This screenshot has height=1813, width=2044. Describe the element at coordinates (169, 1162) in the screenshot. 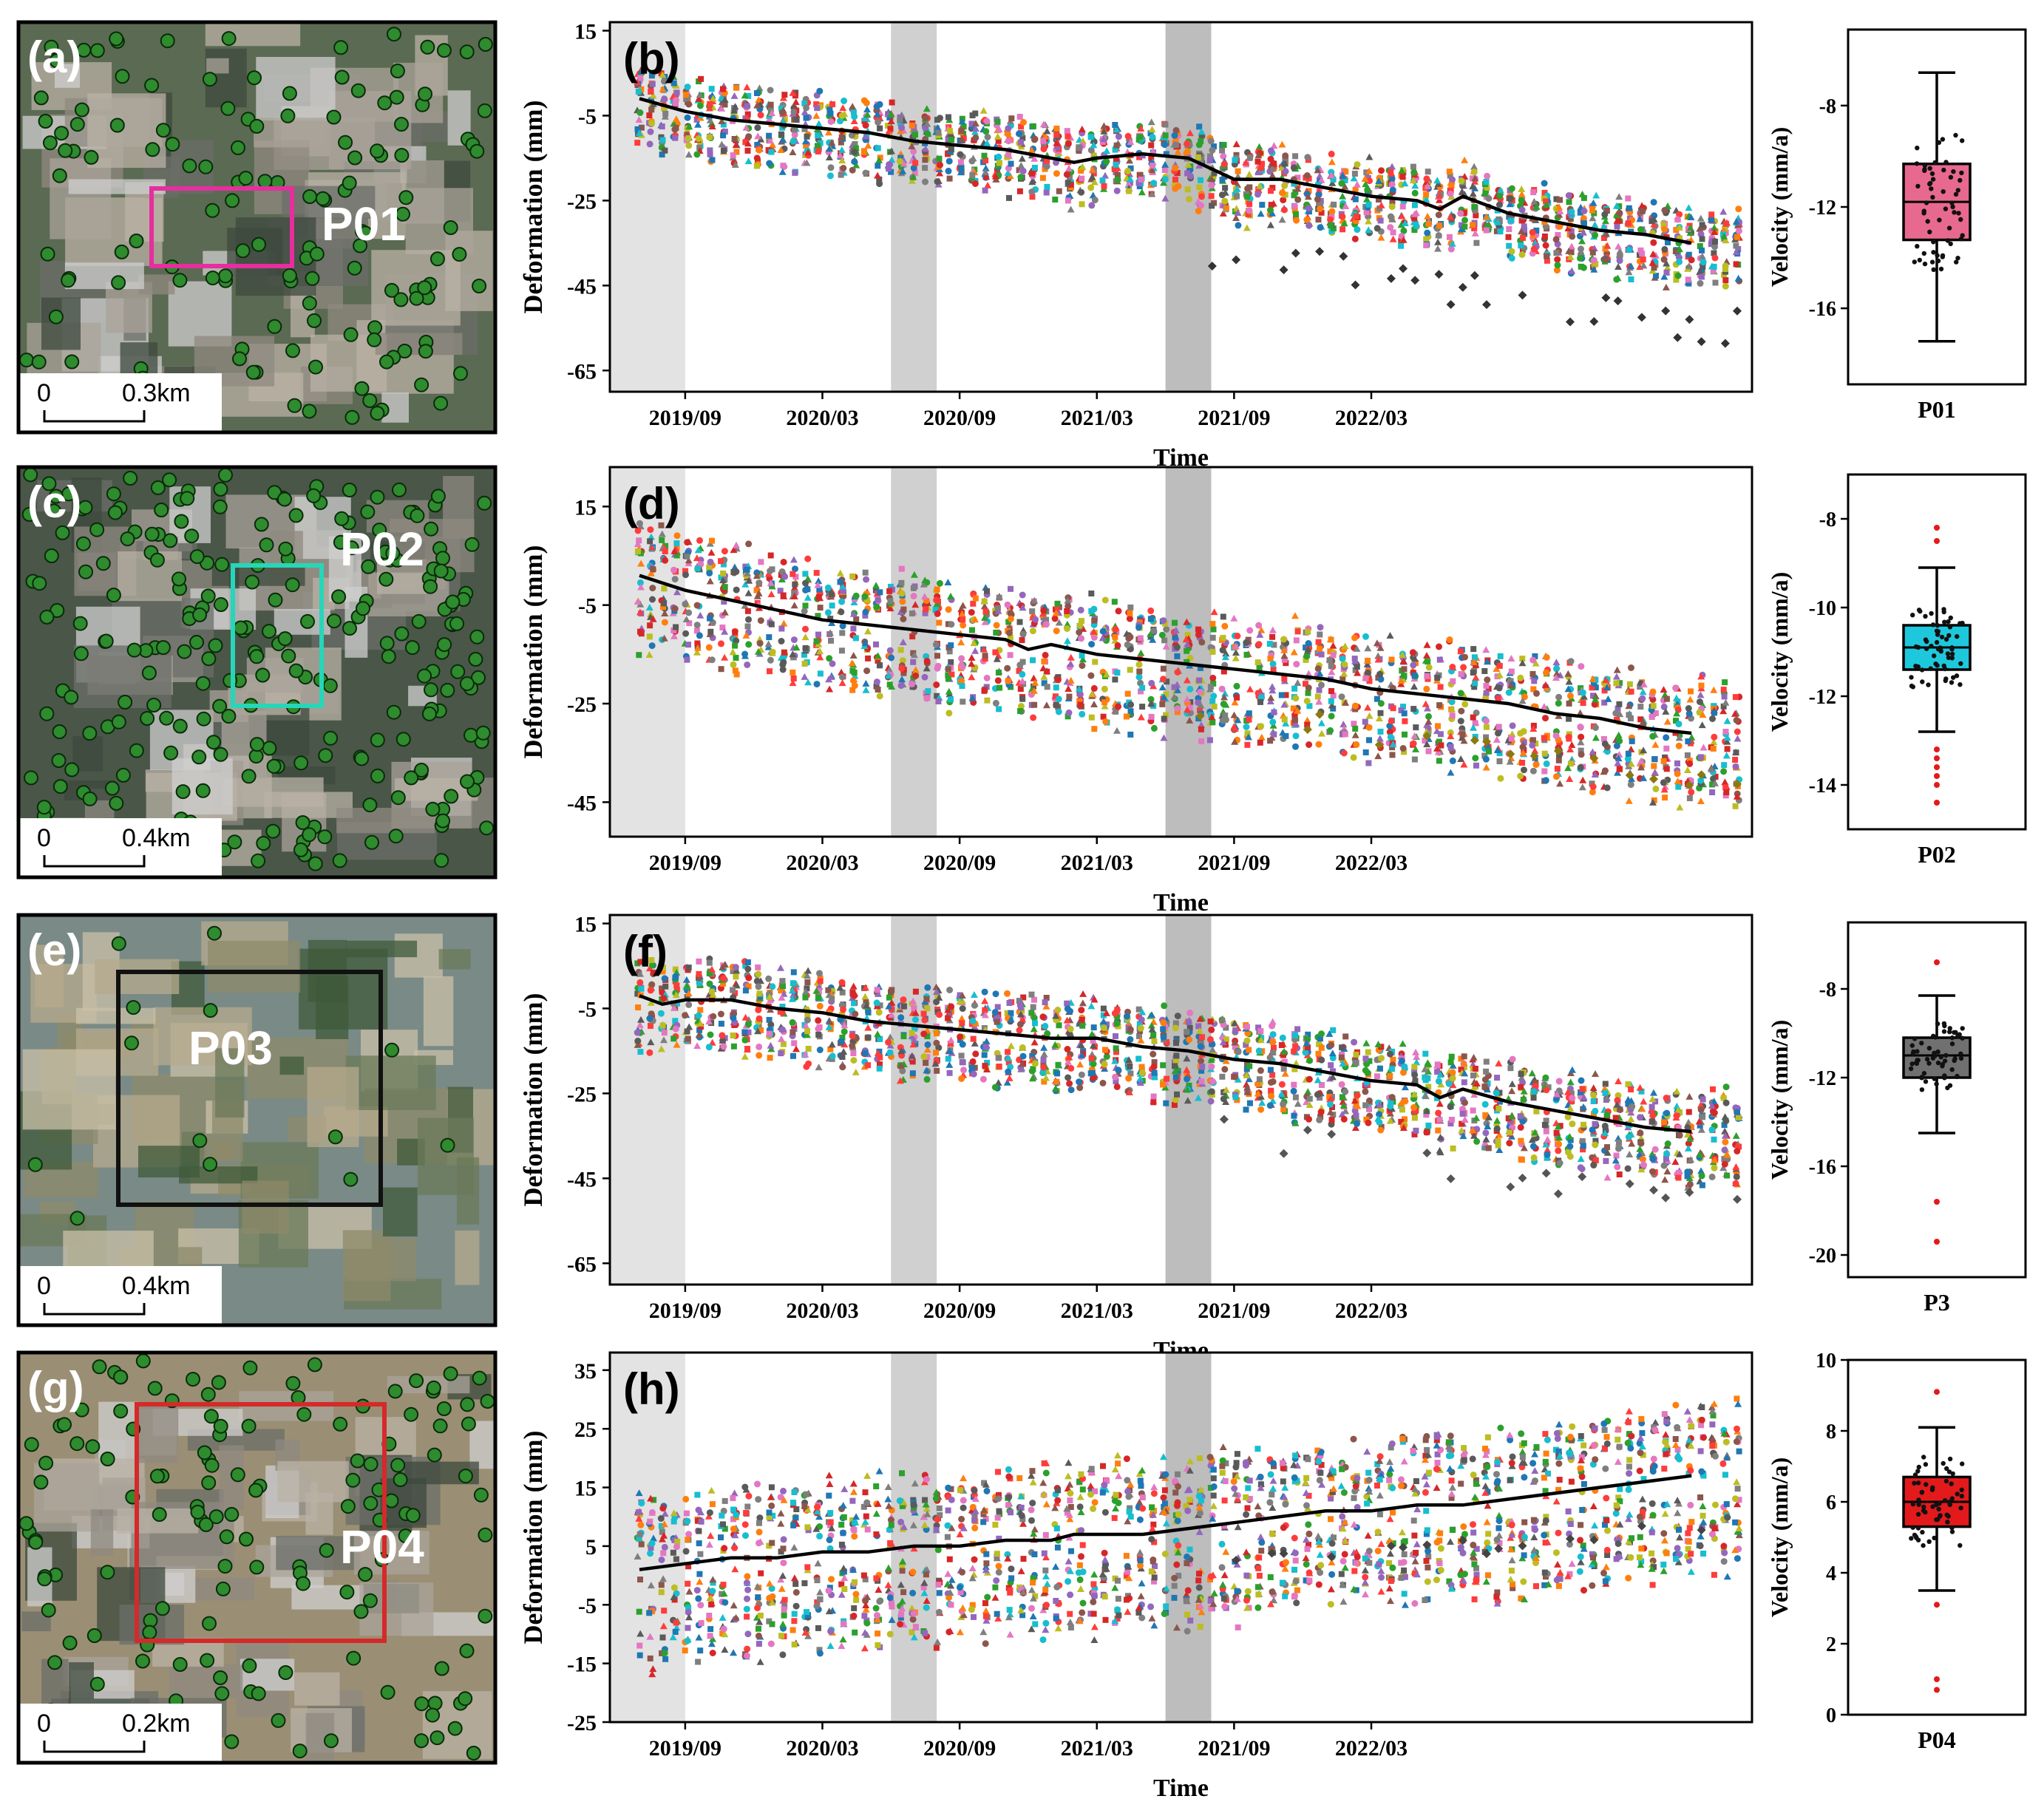

I see `map-block` at that location.